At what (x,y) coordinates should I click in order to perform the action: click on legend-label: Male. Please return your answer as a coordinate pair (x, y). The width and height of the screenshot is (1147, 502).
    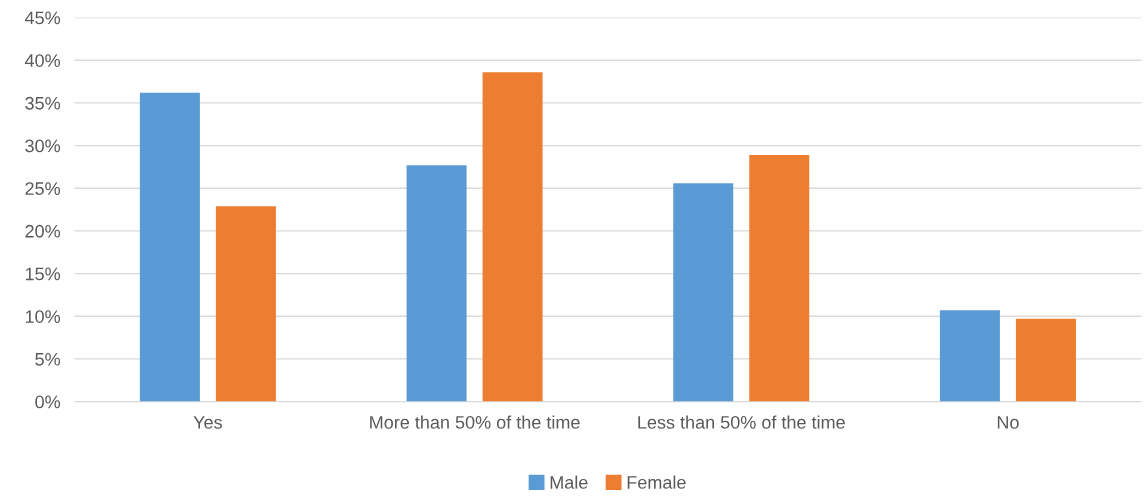
    Looking at the image, I should click on (569, 482).